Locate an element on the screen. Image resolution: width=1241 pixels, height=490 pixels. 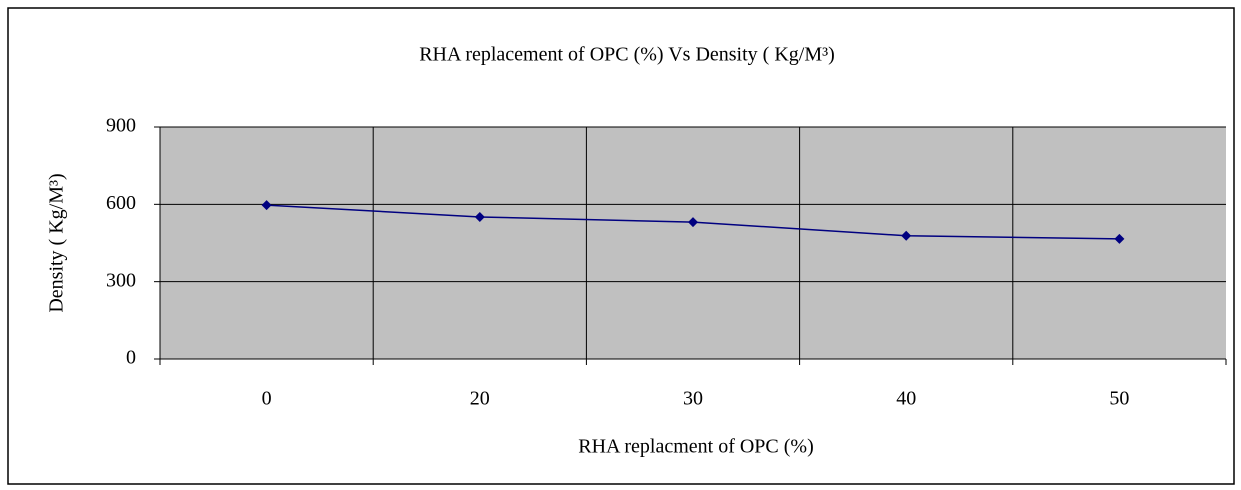
x-tick-label: 30 is located at coordinates (693, 399).